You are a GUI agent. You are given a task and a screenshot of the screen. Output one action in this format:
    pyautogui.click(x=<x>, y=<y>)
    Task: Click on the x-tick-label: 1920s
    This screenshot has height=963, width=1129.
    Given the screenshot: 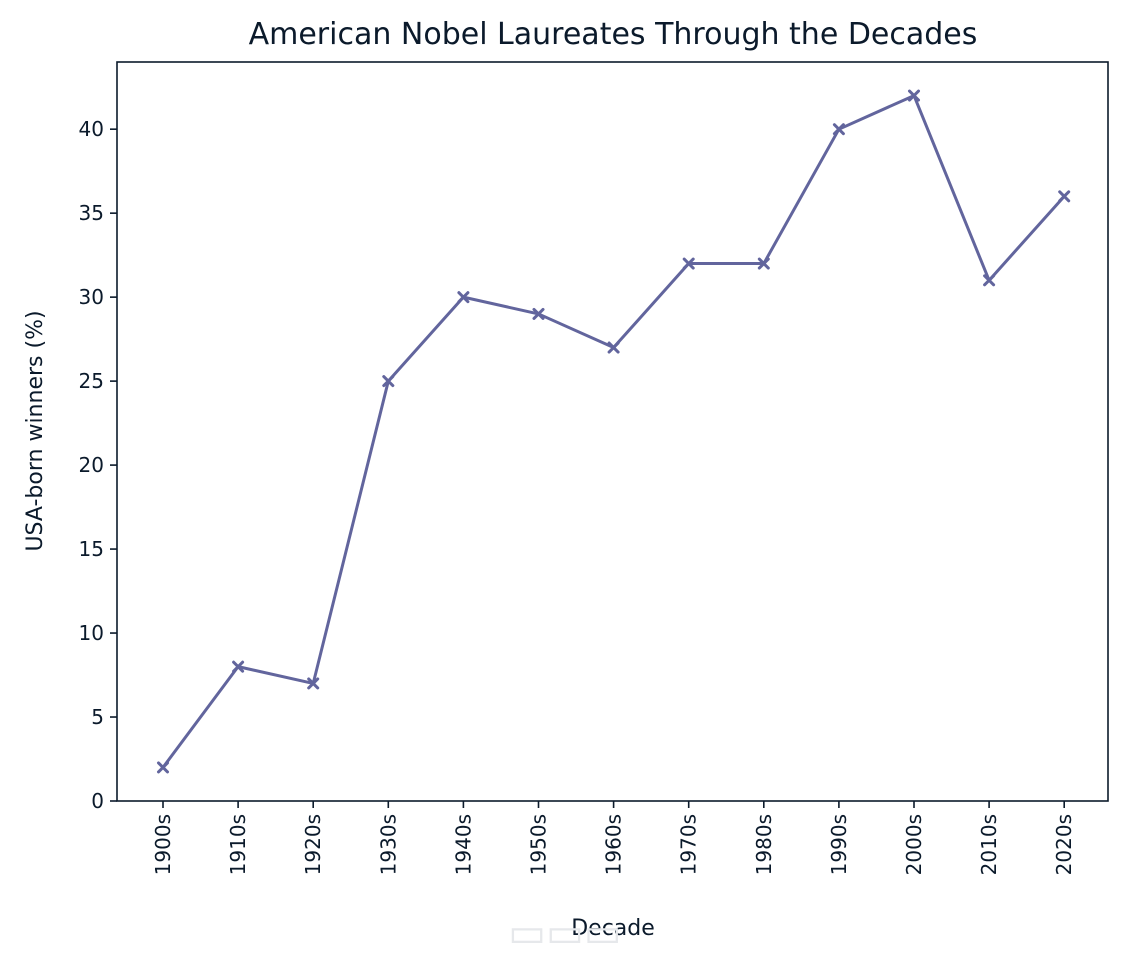 What is the action you would take?
    pyautogui.click(x=313, y=844)
    